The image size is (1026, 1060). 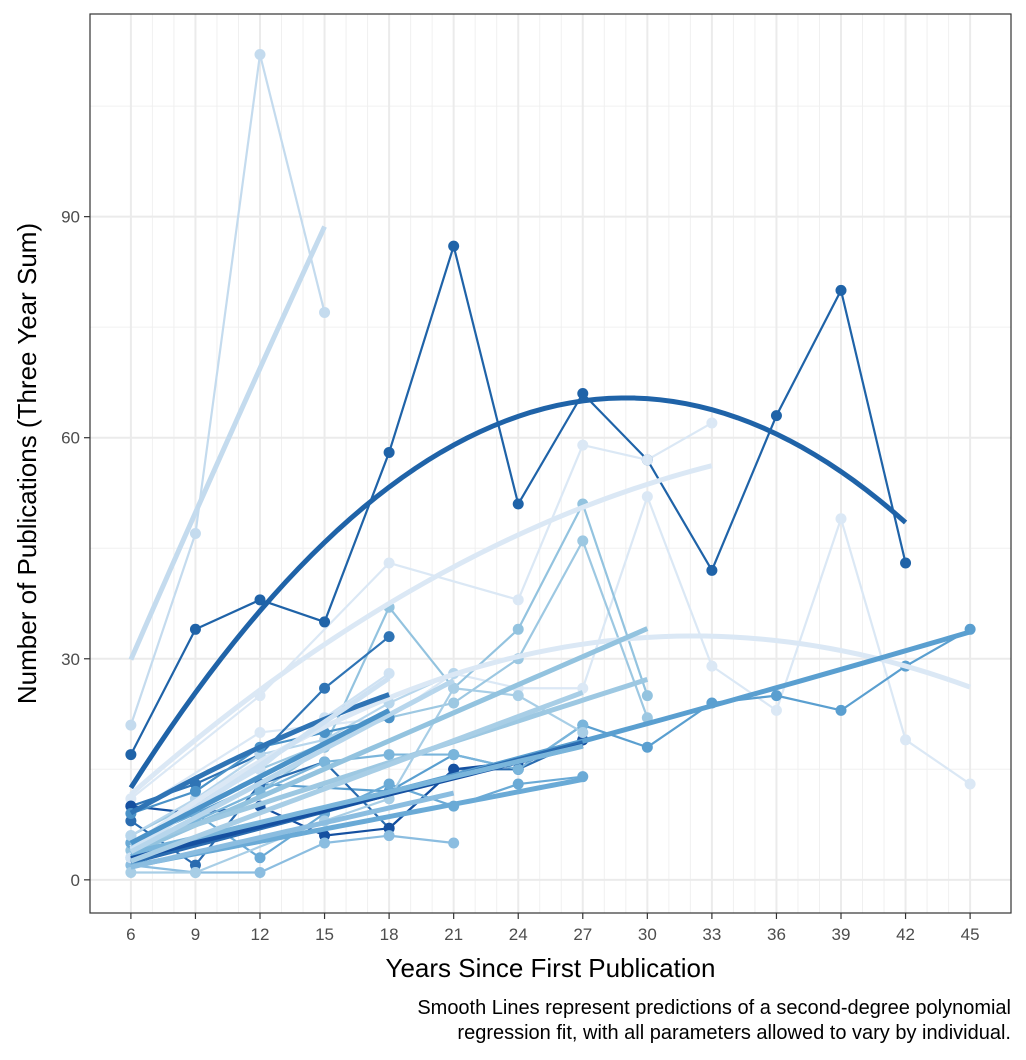 I want to click on x-tick-label: 18, so click(x=389, y=934).